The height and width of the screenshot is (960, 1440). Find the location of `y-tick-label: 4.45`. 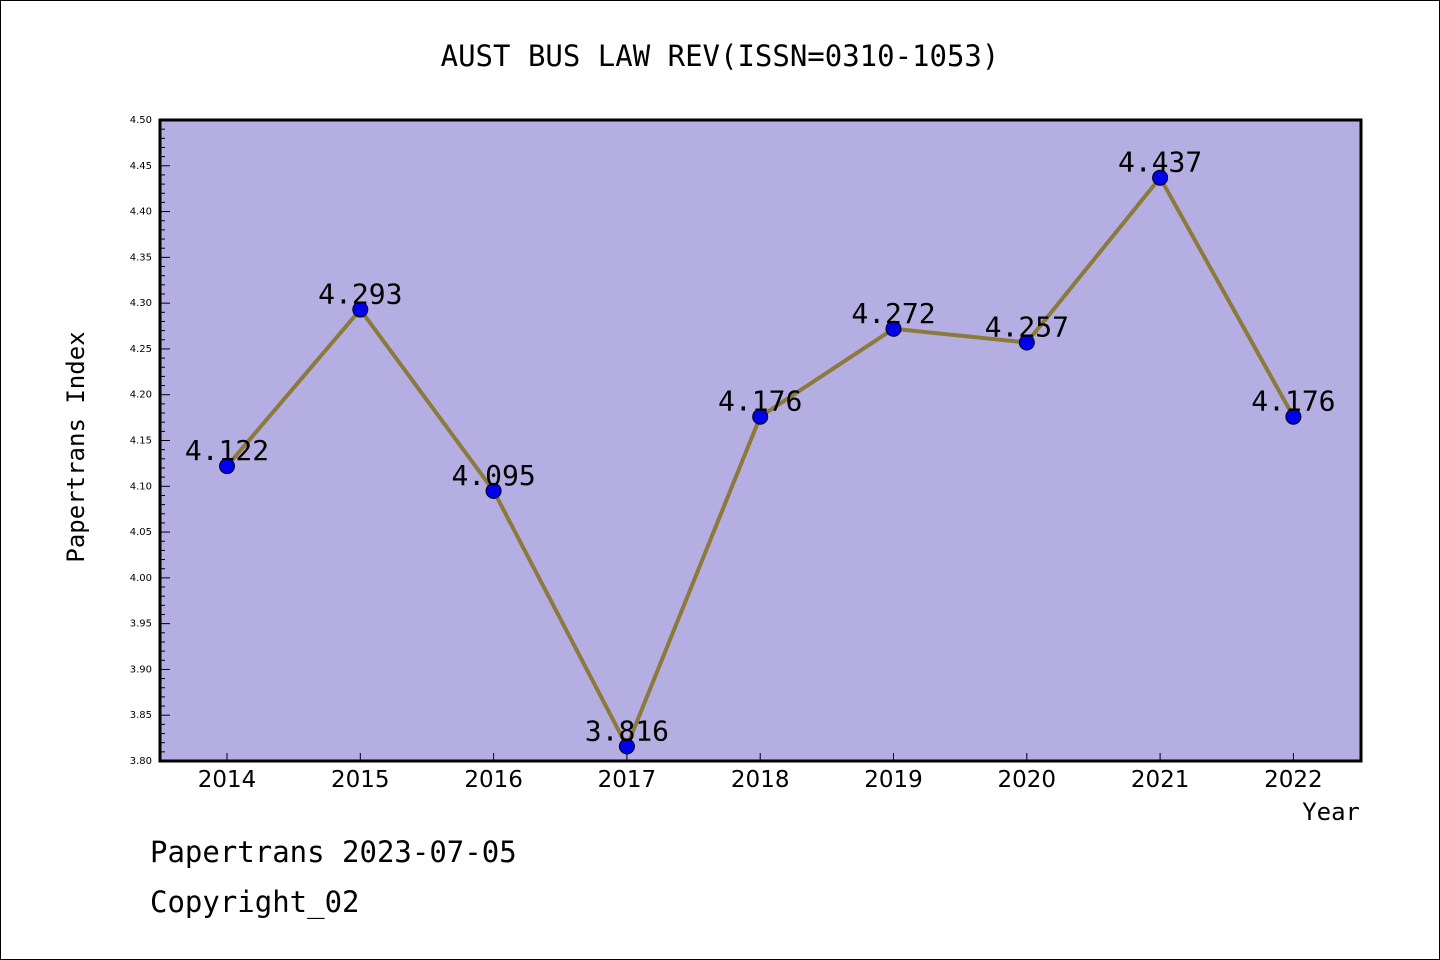

y-tick-label: 4.45 is located at coordinates (141, 166).